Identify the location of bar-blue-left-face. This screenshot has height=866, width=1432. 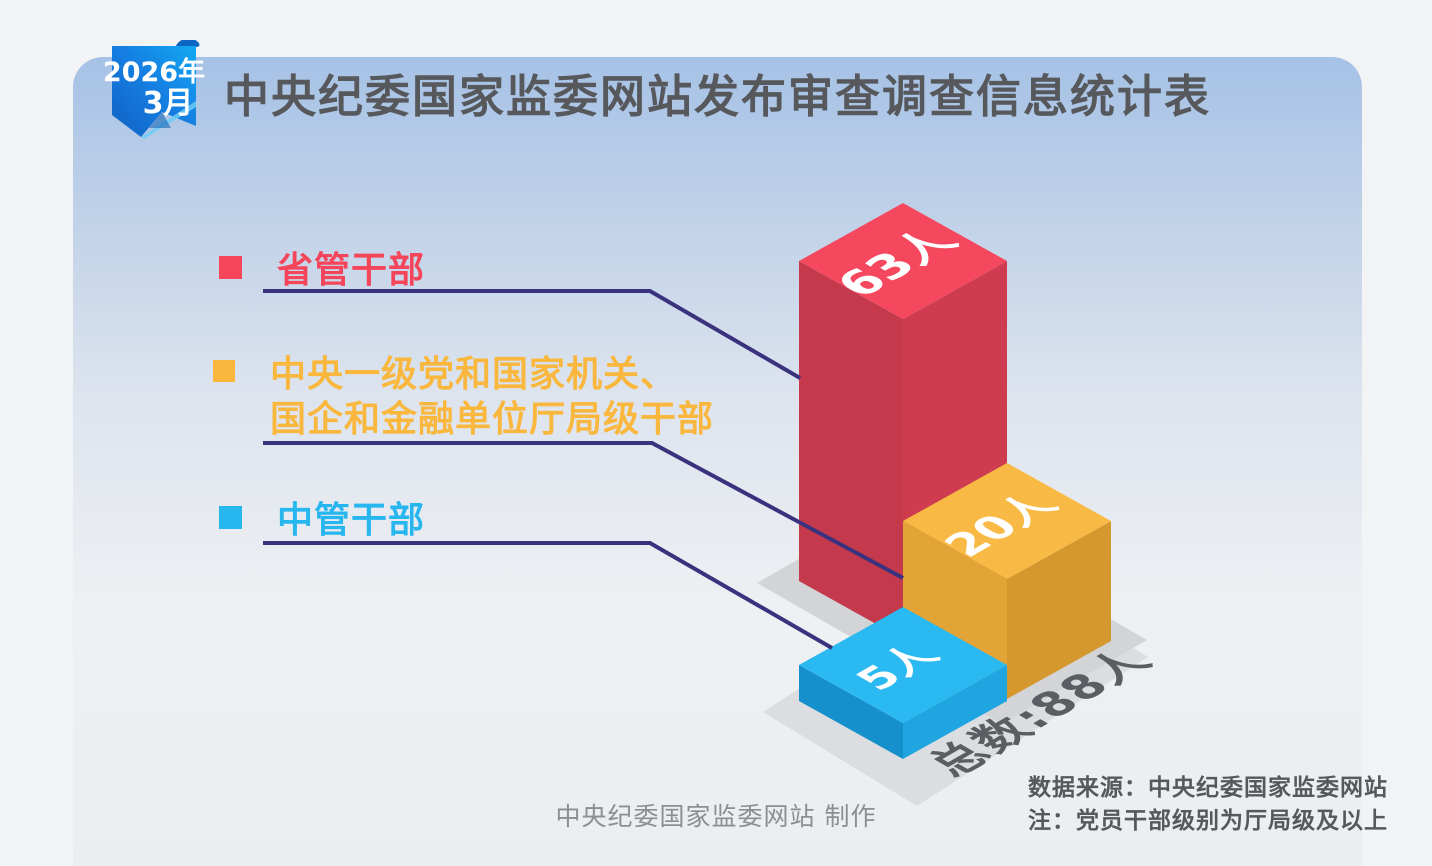
(851, 712).